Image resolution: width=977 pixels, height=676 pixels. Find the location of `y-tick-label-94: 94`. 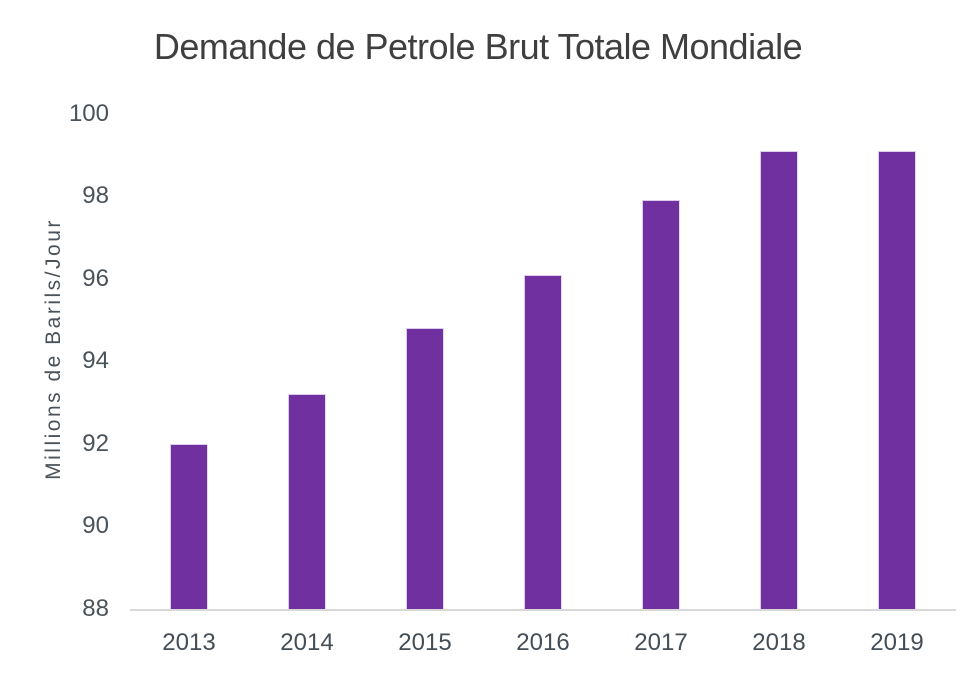

y-tick-label-94: 94 is located at coordinates (95, 361).